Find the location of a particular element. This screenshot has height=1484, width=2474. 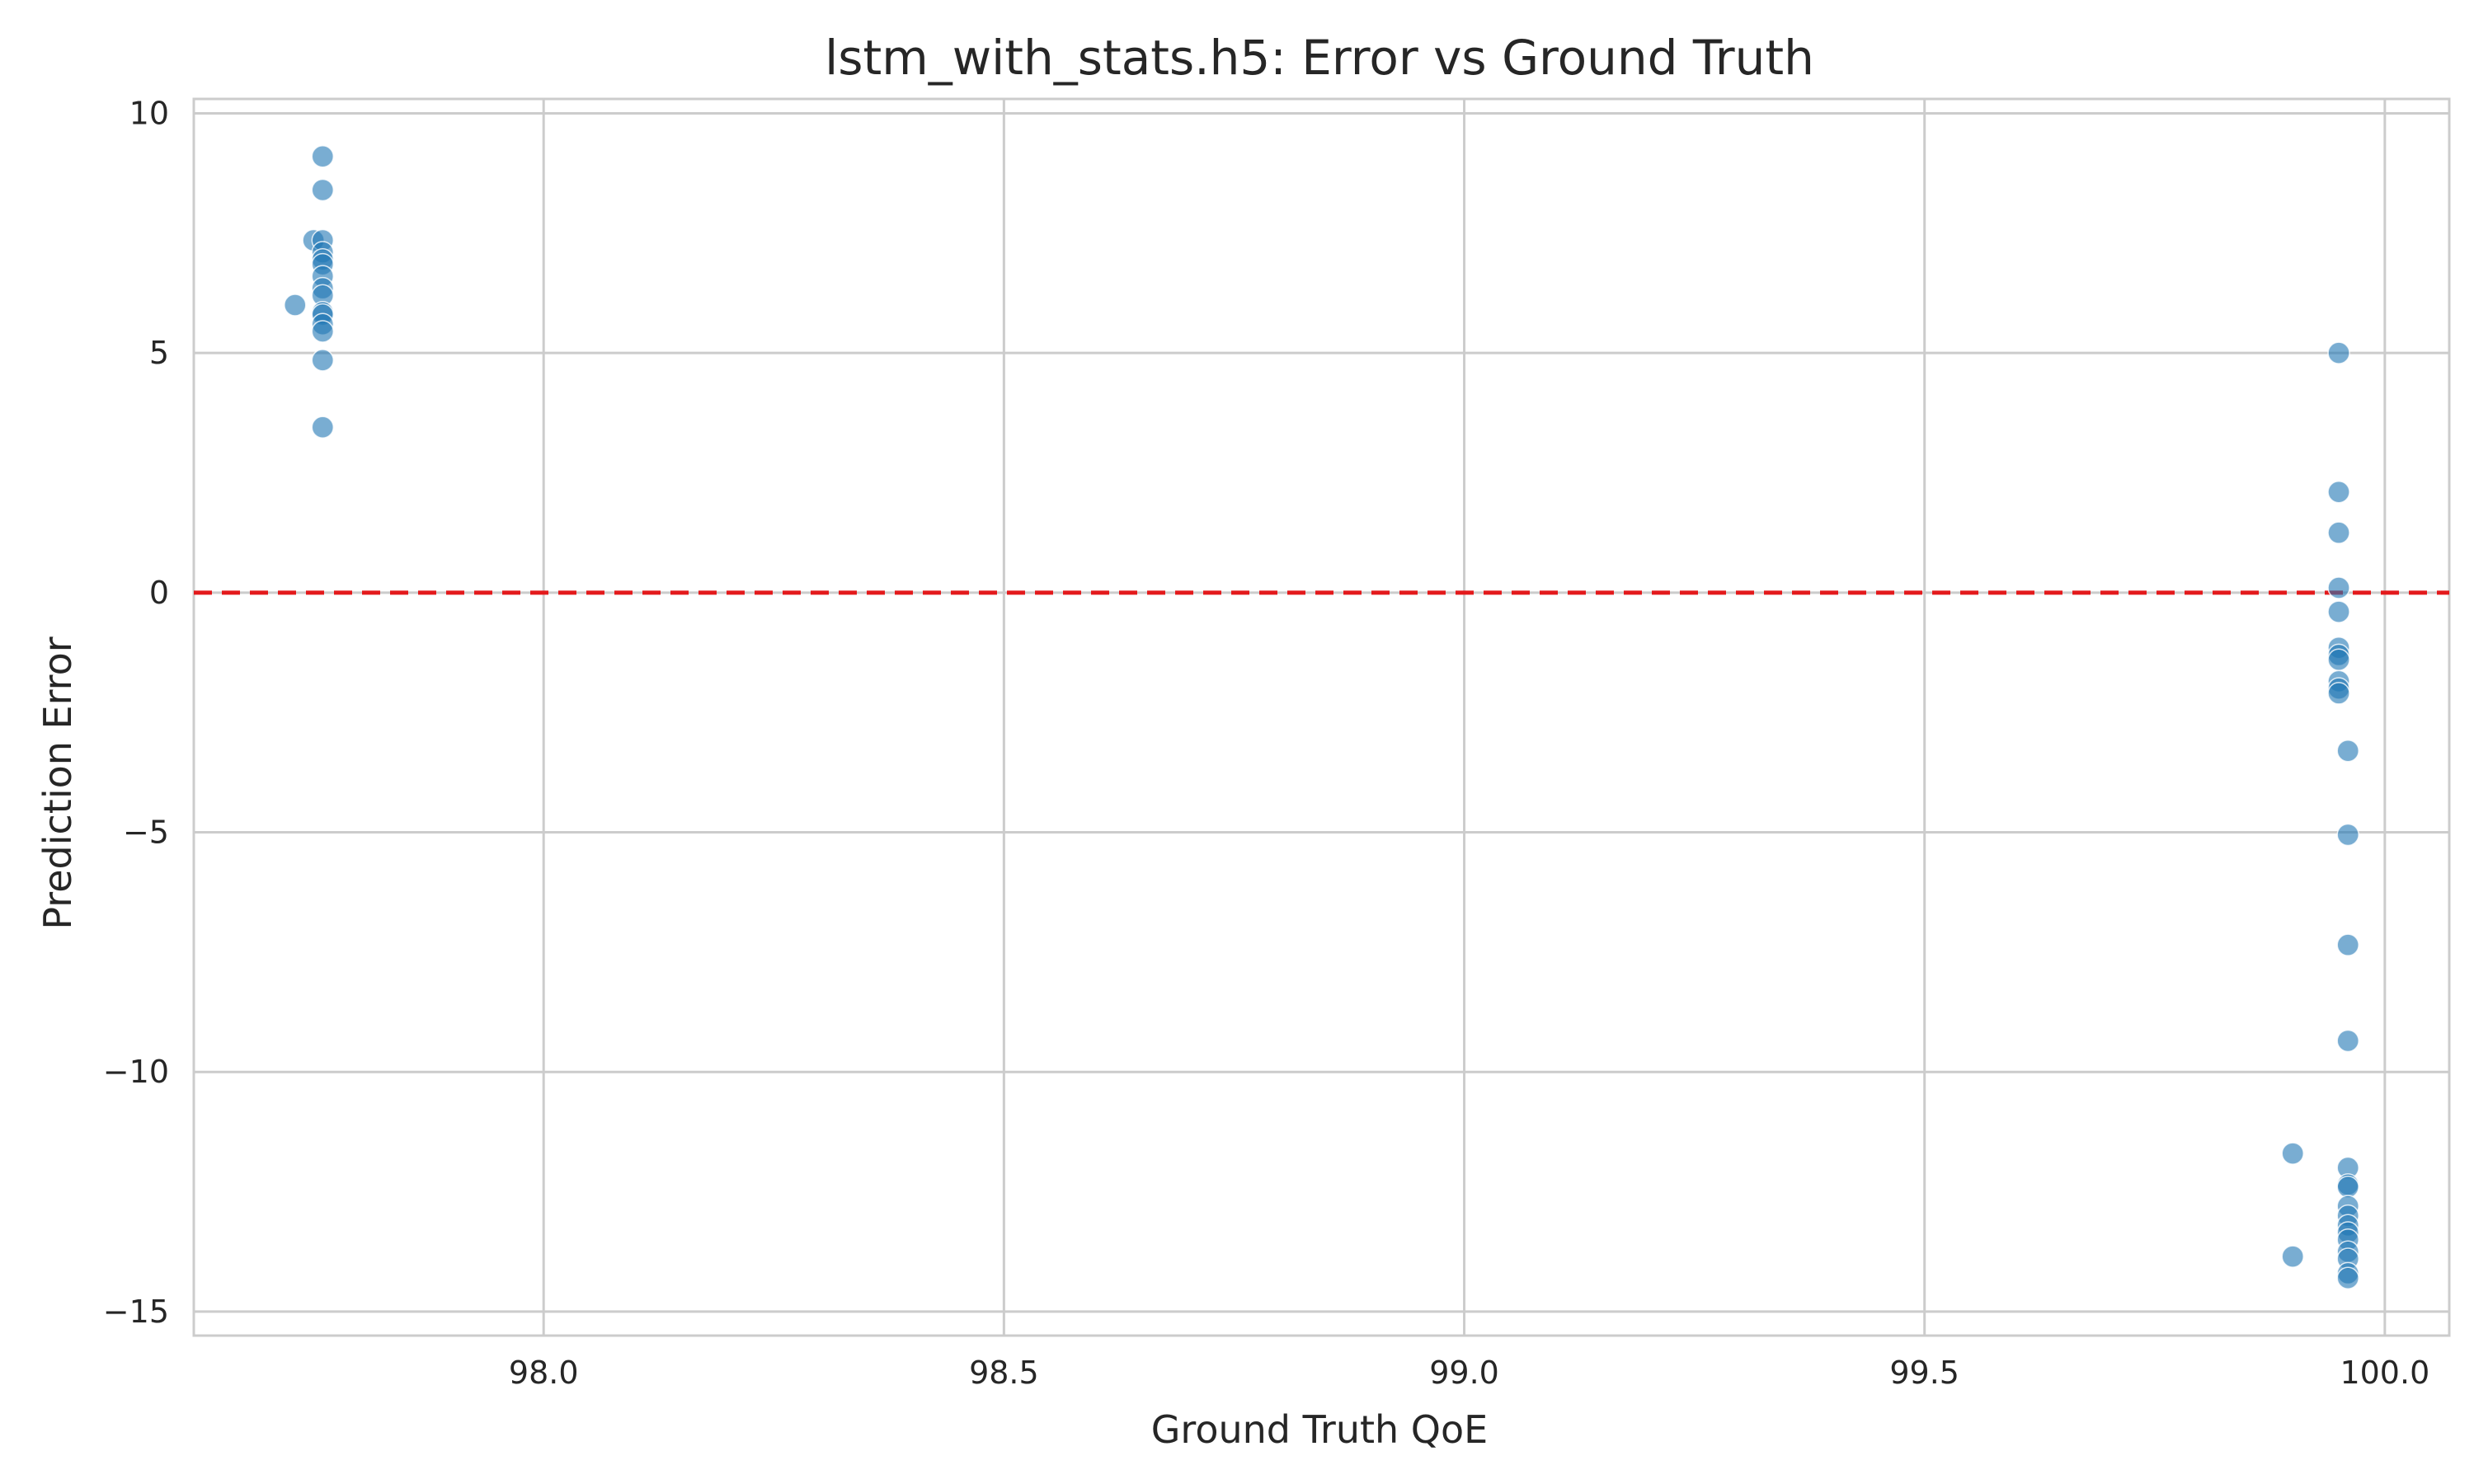

y-tick-label: −15 is located at coordinates (136, 1312).